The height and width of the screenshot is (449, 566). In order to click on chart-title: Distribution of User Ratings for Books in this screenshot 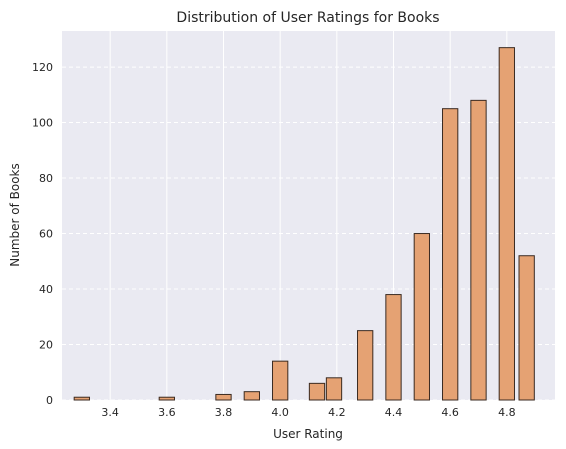, I will do `click(307, 18)`.